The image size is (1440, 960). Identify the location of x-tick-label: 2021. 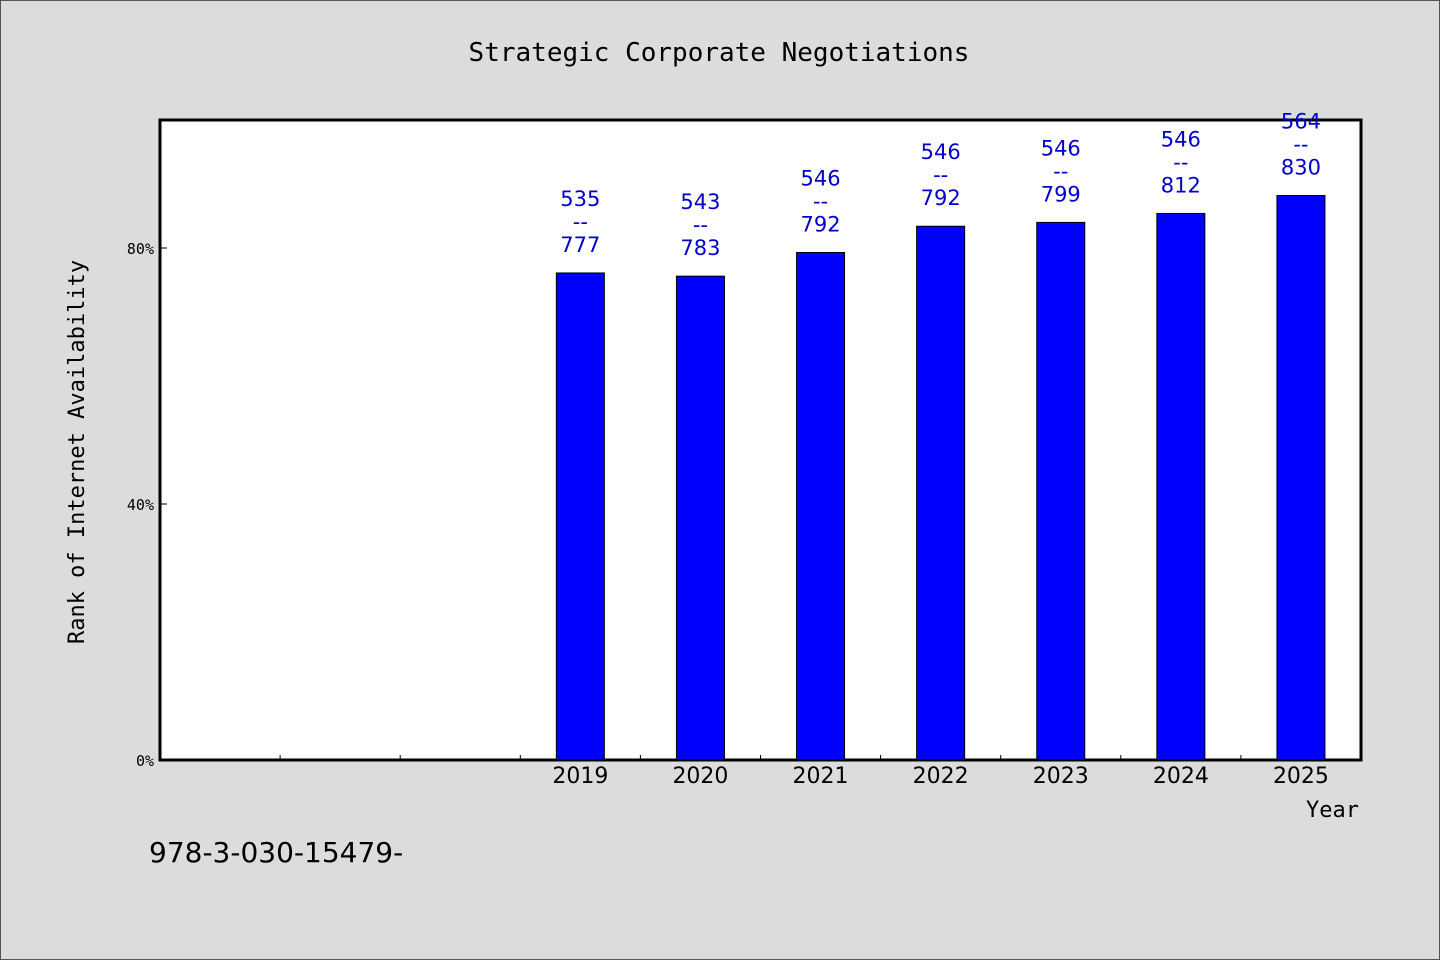
(821, 776).